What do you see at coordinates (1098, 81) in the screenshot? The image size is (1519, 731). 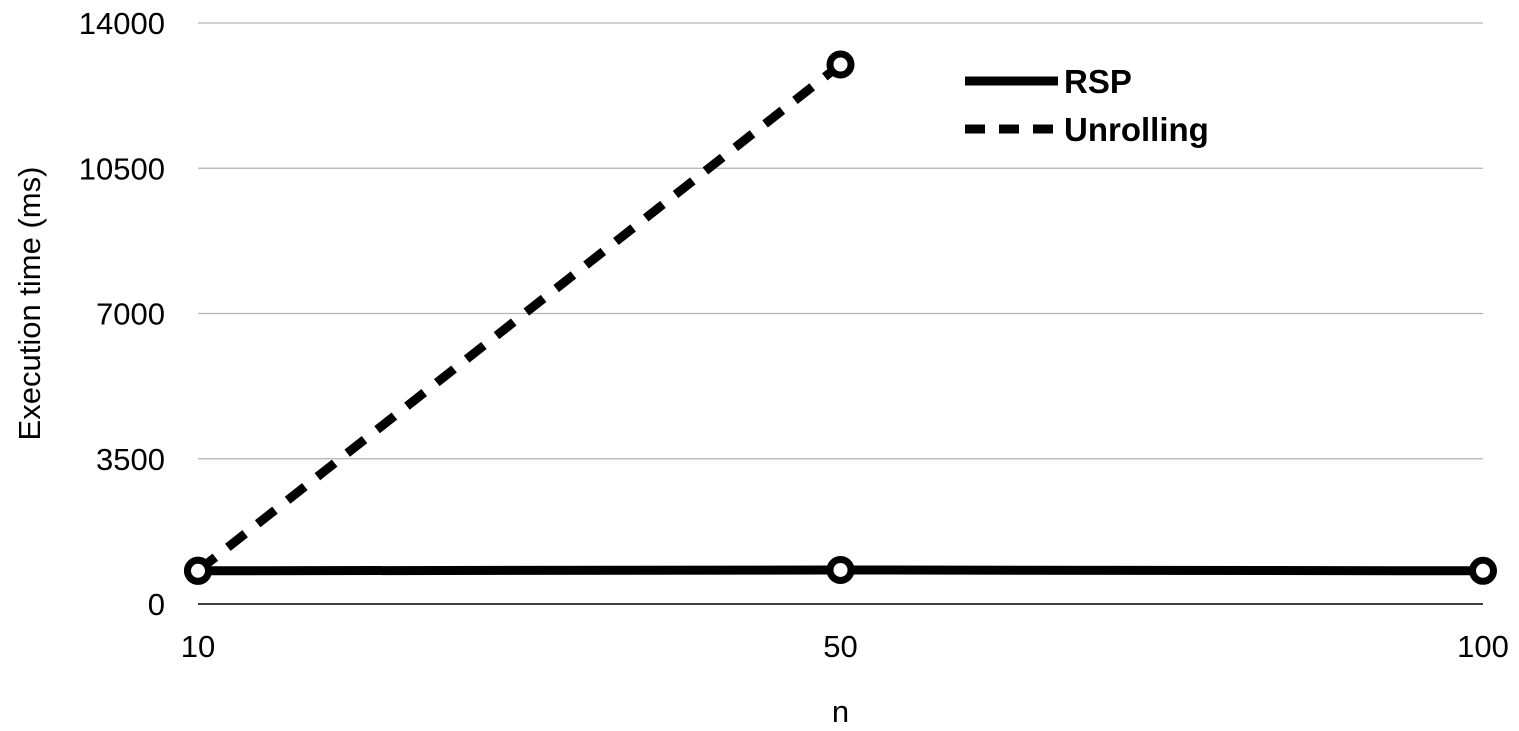 I see `legend-label-rsp: RSP` at bounding box center [1098, 81].